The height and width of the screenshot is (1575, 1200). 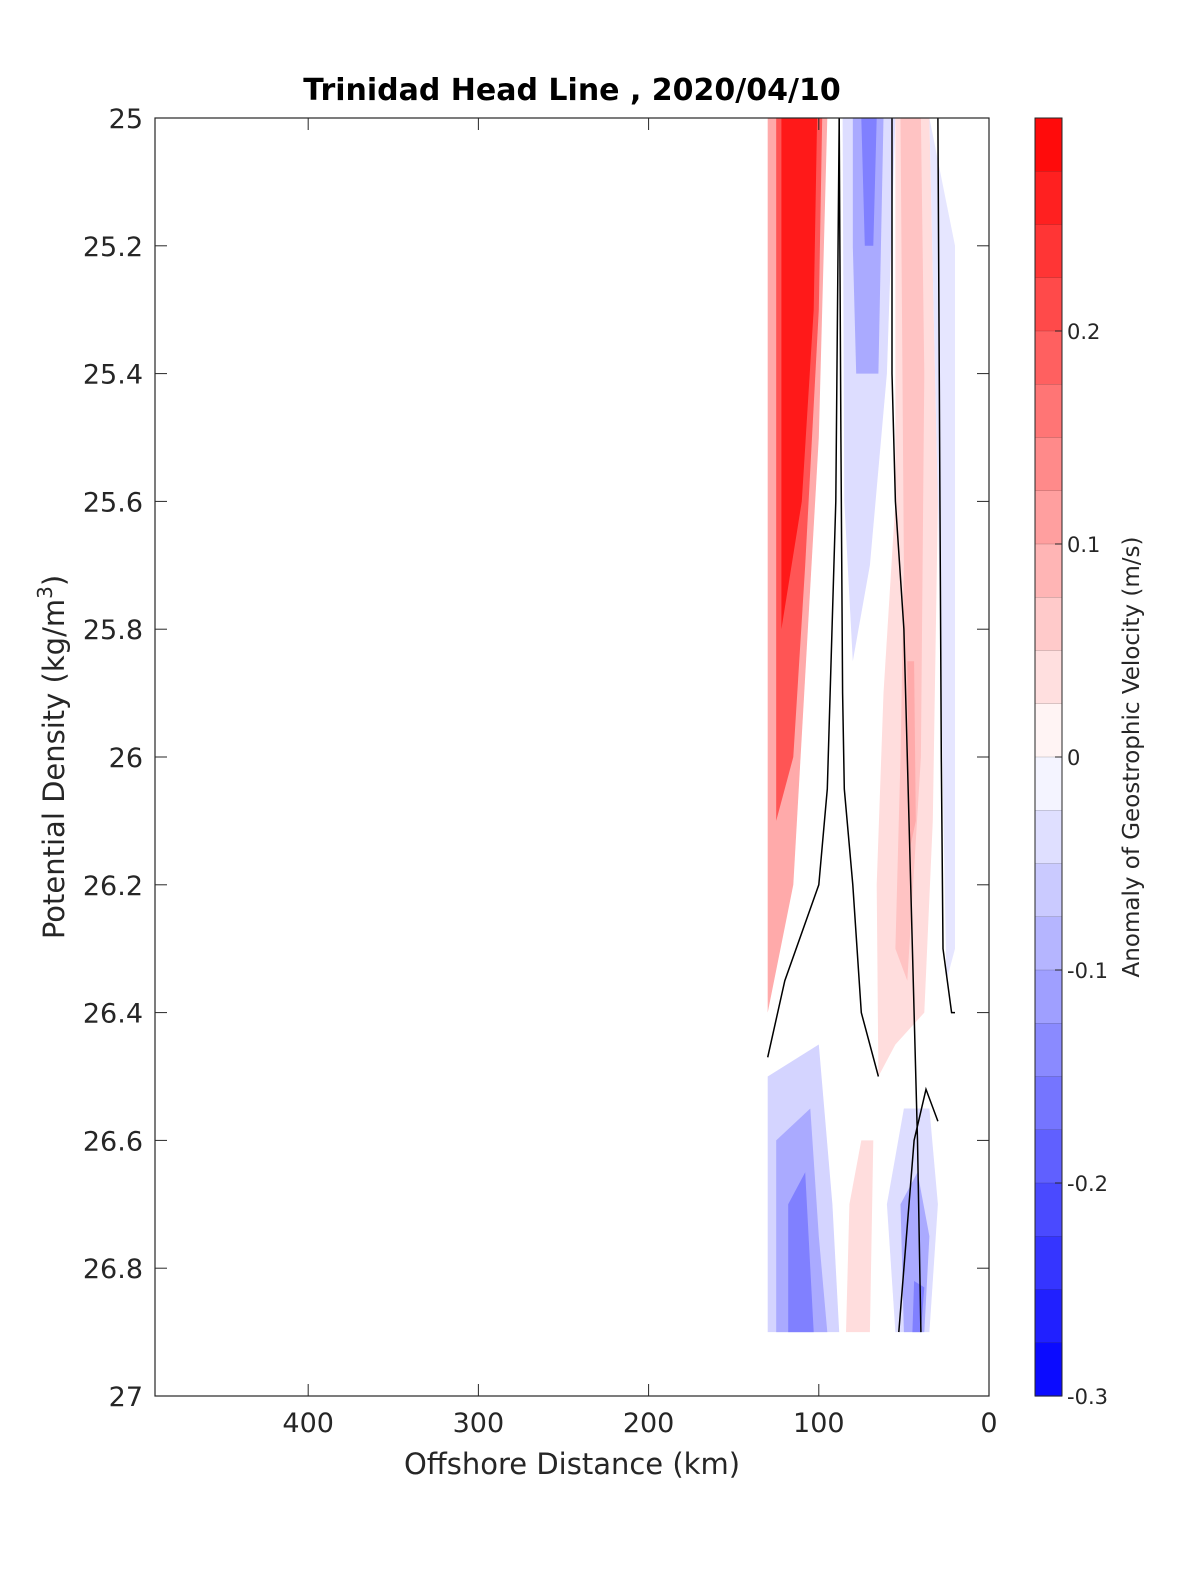 What do you see at coordinates (126, 758) in the screenshot?
I see `y-tick-label: 26` at bounding box center [126, 758].